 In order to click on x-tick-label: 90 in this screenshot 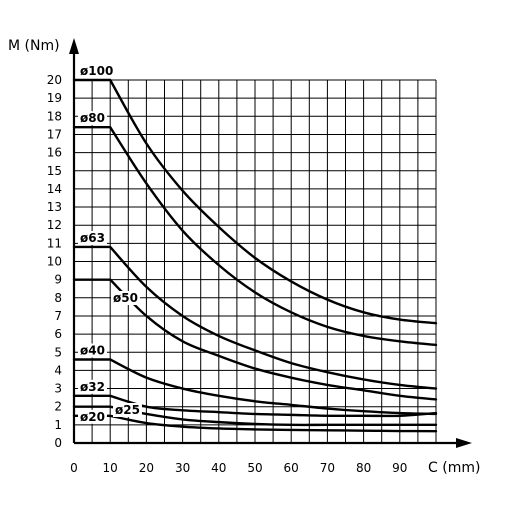, I will do `click(399, 468)`.